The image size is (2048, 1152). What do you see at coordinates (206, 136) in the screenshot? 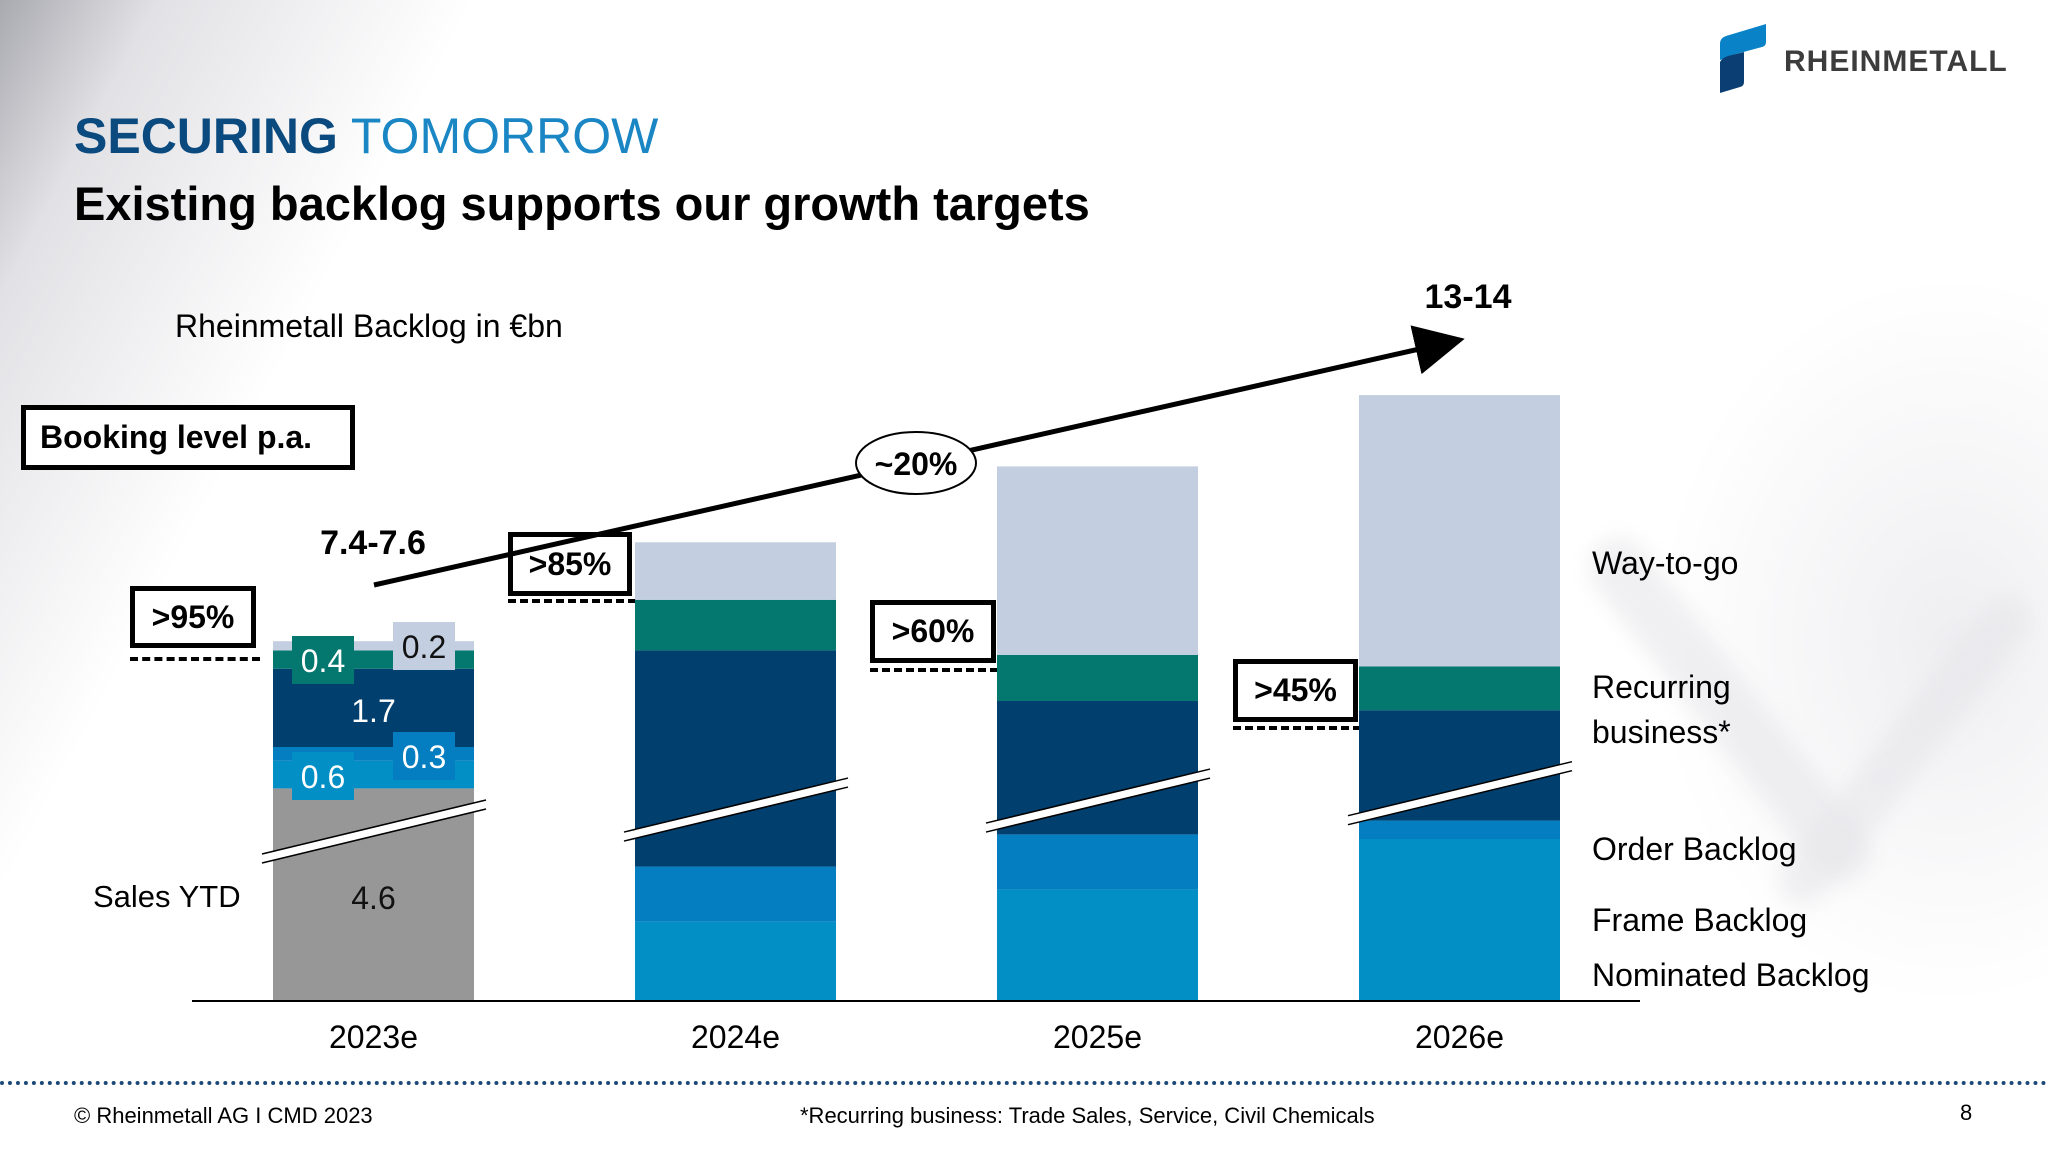
I see `title-bold: SECURING` at bounding box center [206, 136].